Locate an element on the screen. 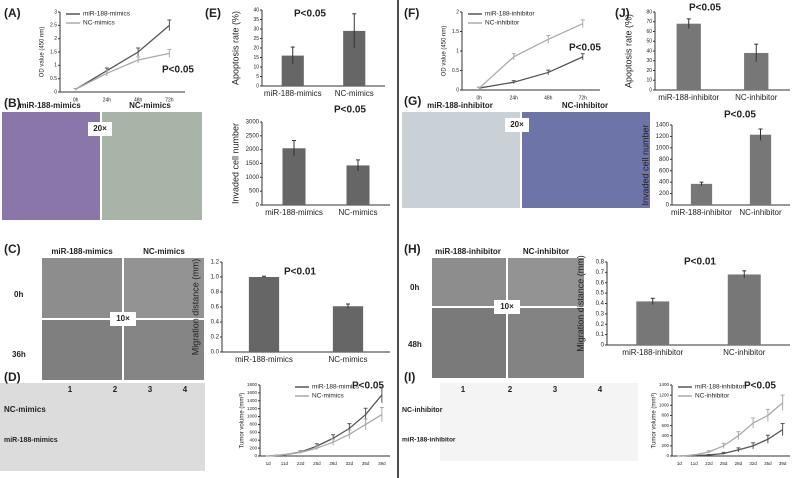 Image resolution: width=800 pixels, height=478 pixels. panel-label: (C) is located at coordinates (12, 249).